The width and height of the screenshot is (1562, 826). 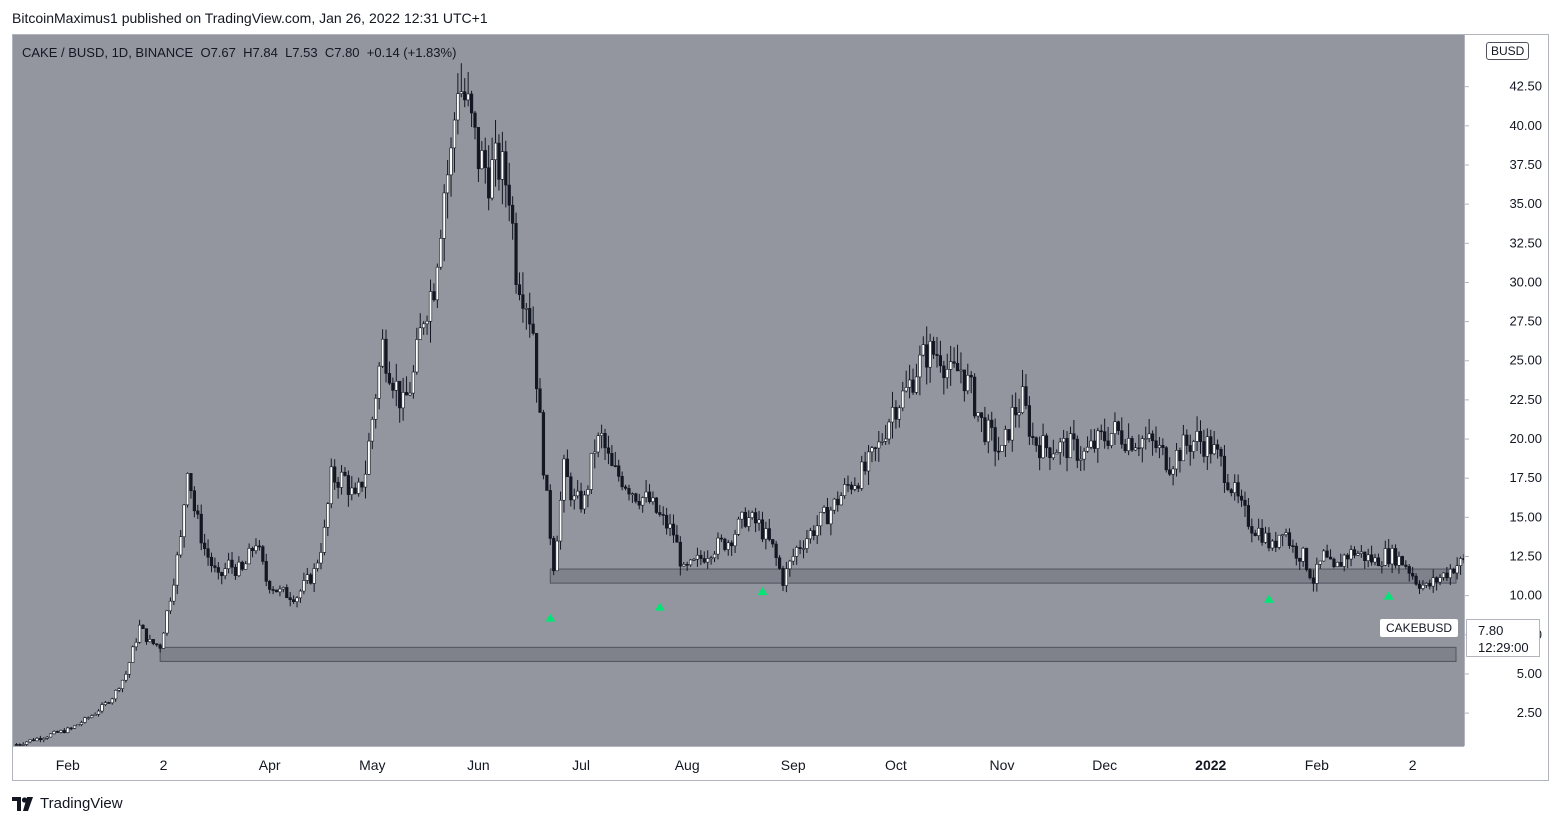 What do you see at coordinates (1525, 477) in the screenshot?
I see `price-tick-label: 17.50` at bounding box center [1525, 477].